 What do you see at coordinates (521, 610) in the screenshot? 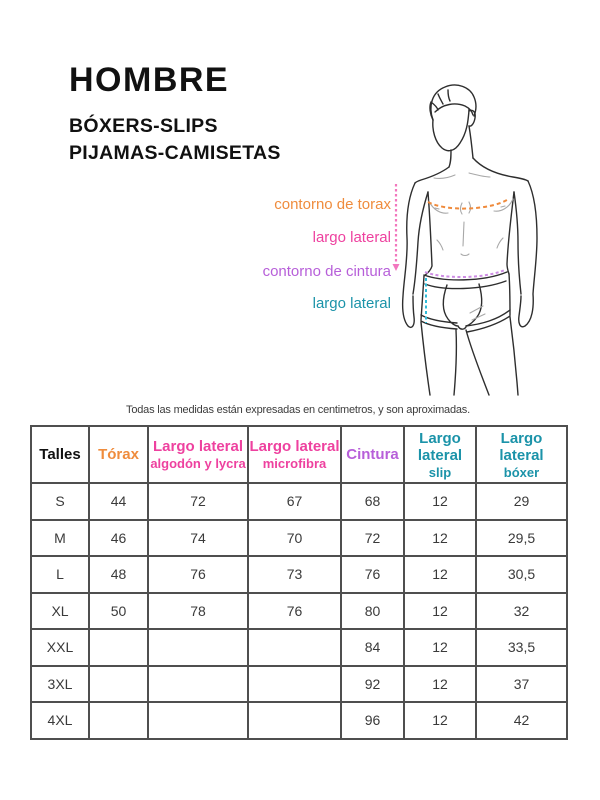
I see `value-cell: 32` at bounding box center [521, 610].